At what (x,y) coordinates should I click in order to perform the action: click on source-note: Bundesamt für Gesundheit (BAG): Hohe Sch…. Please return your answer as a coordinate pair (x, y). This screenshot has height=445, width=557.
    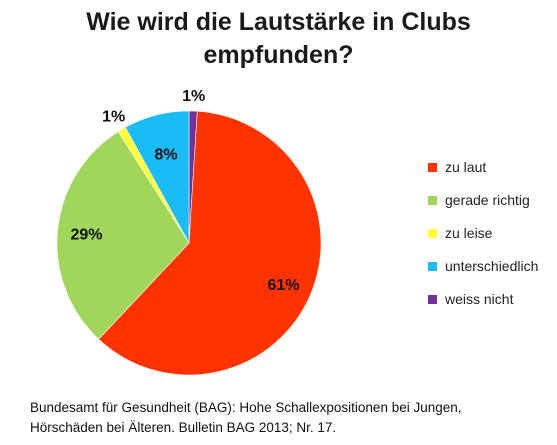
    Looking at the image, I should click on (290, 418).